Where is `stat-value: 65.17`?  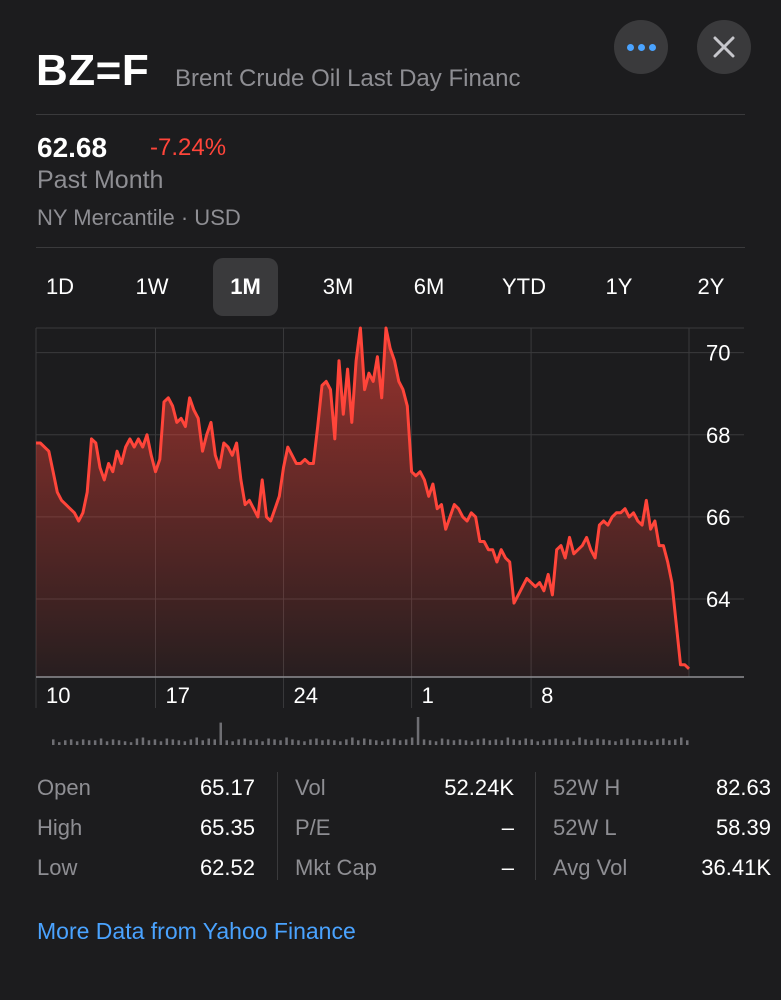 stat-value: 65.17 is located at coordinates (227, 787).